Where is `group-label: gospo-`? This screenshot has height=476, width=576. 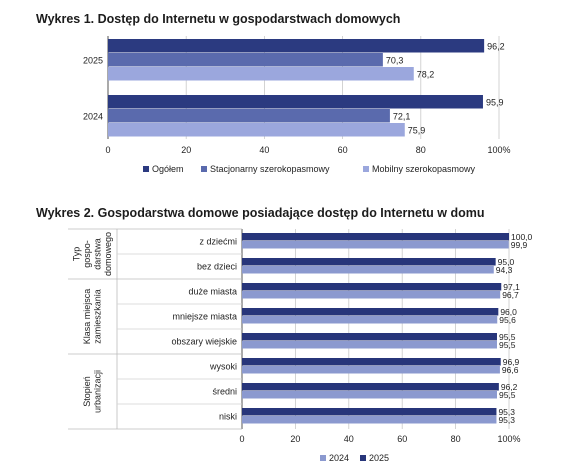 group-label: gospo- is located at coordinates (87, 254).